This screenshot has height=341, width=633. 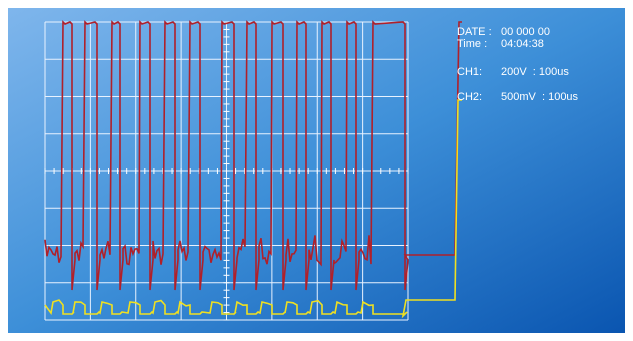 I want to click on date-value: 00 000 00, so click(x=525, y=32).